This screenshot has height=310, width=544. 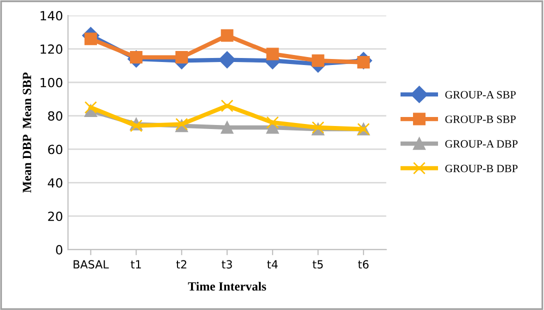 What do you see at coordinates (59, 249) in the screenshot?
I see `y-tick-label: 0` at bounding box center [59, 249].